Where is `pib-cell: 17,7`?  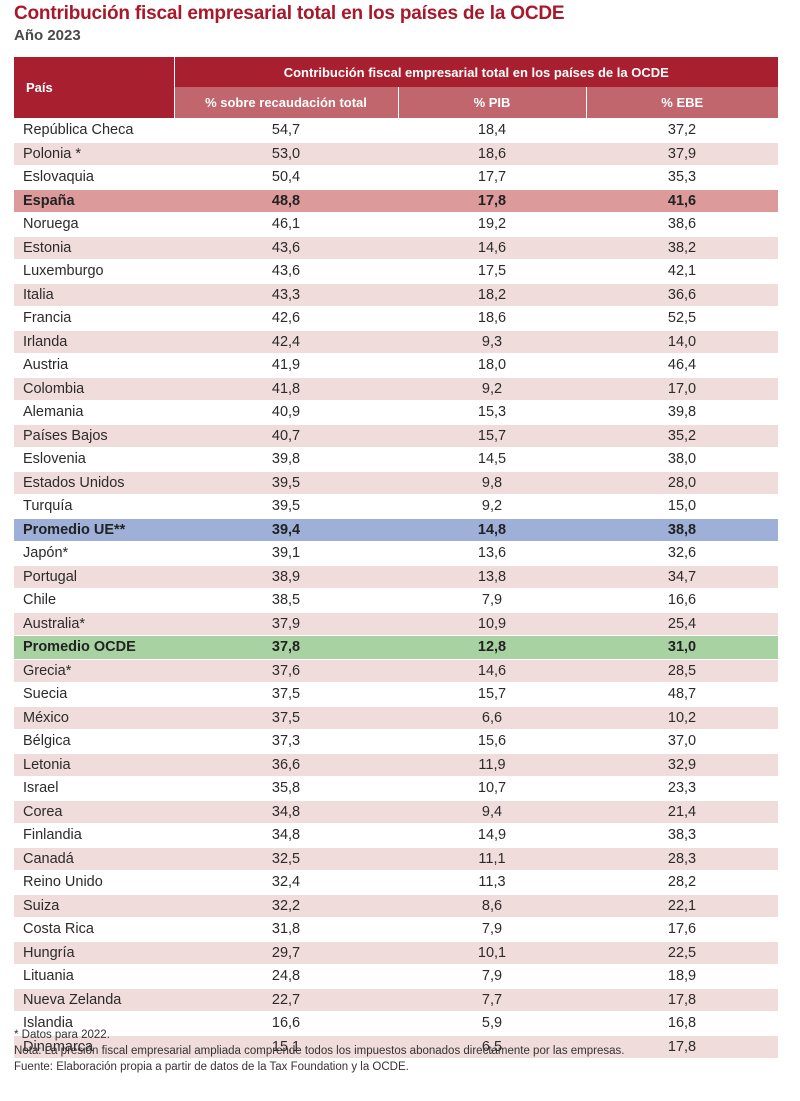 pib-cell: 17,7 is located at coordinates (492, 177).